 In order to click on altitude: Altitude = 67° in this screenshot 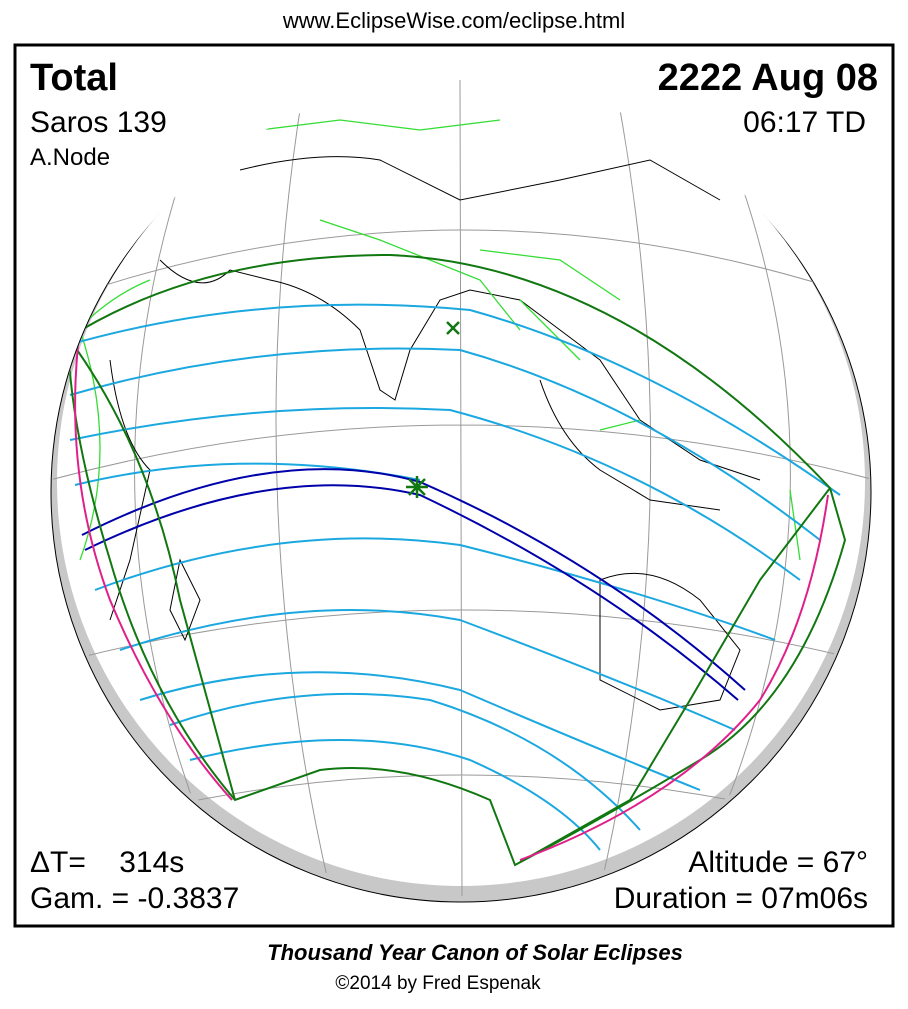, I will do `click(778, 862)`.